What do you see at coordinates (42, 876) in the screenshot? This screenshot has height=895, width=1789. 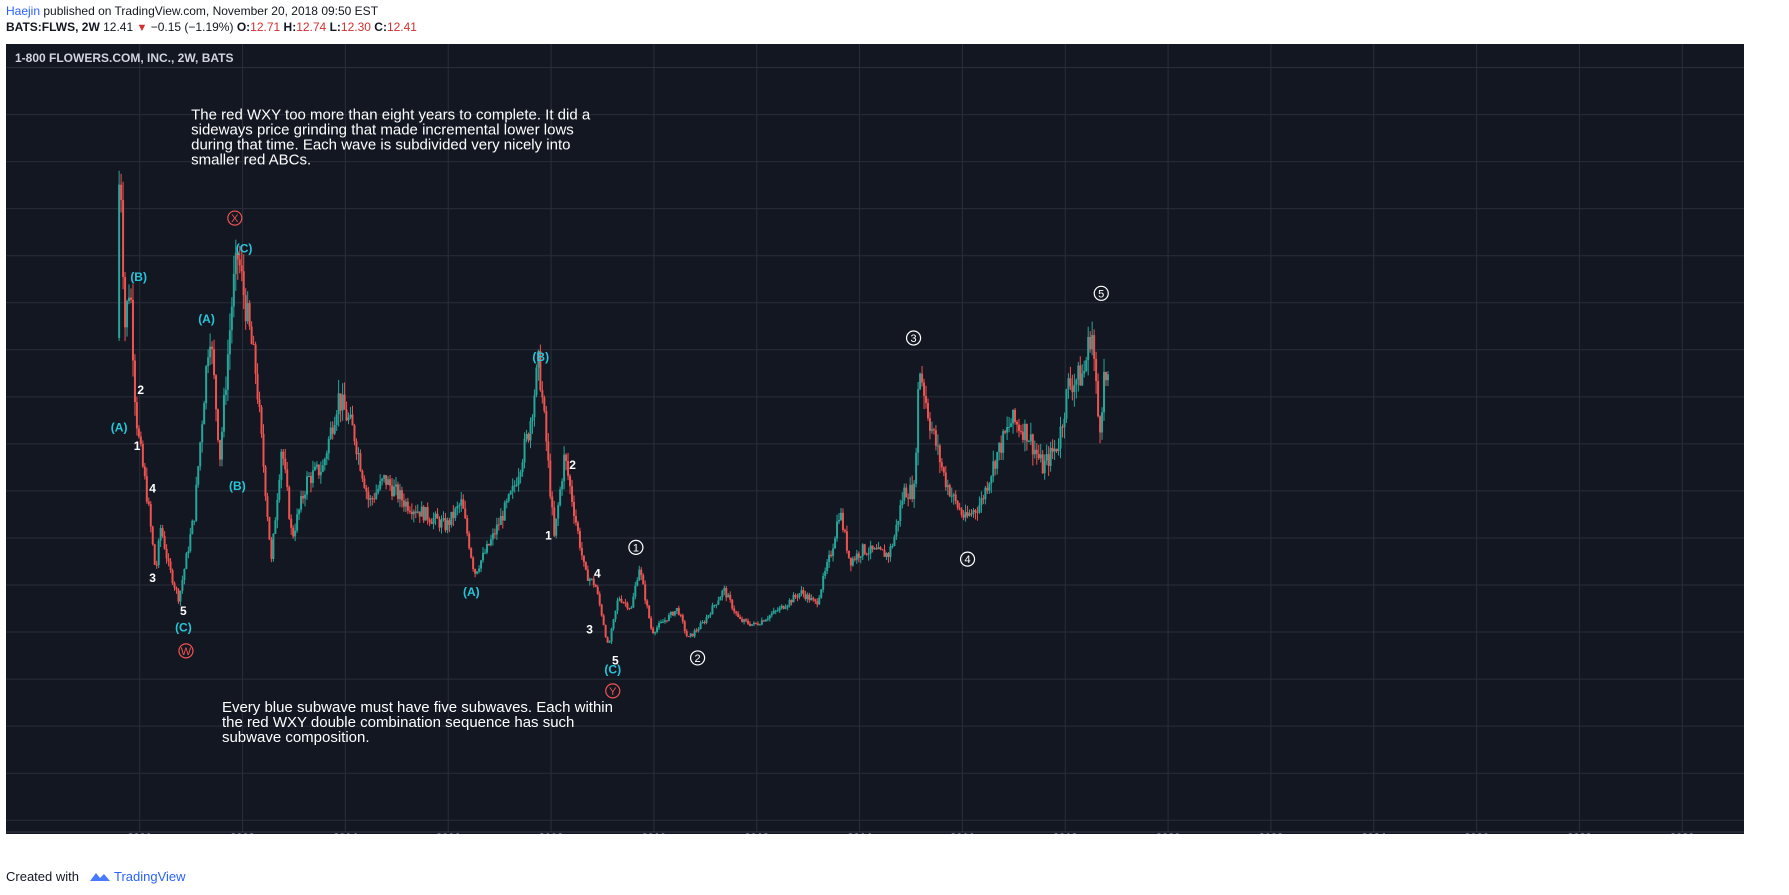 I see `created-with-label: Created with` at bounding box center [42, 876].